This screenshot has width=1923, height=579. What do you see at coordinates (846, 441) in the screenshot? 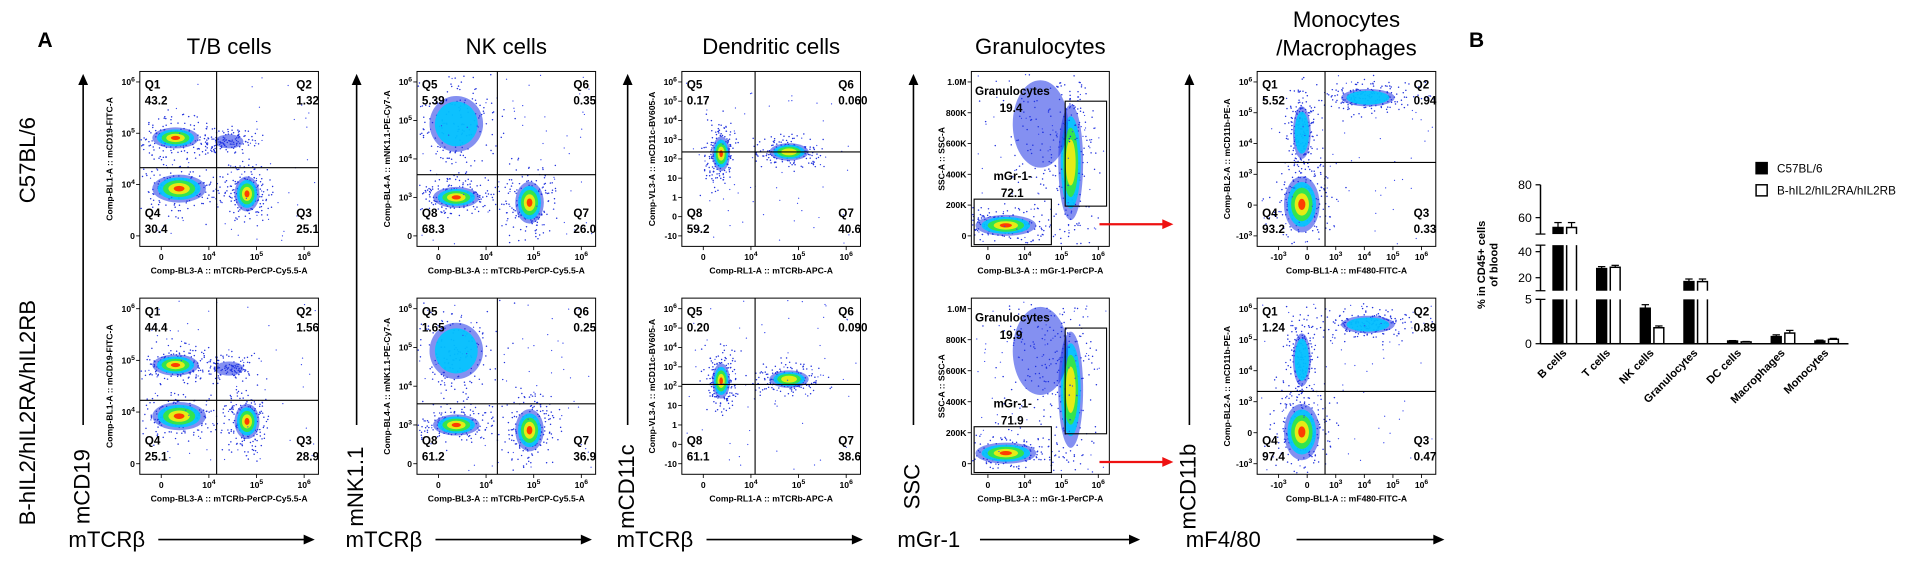
I see `gate-name: Q7` at bounding box center [846, 441].